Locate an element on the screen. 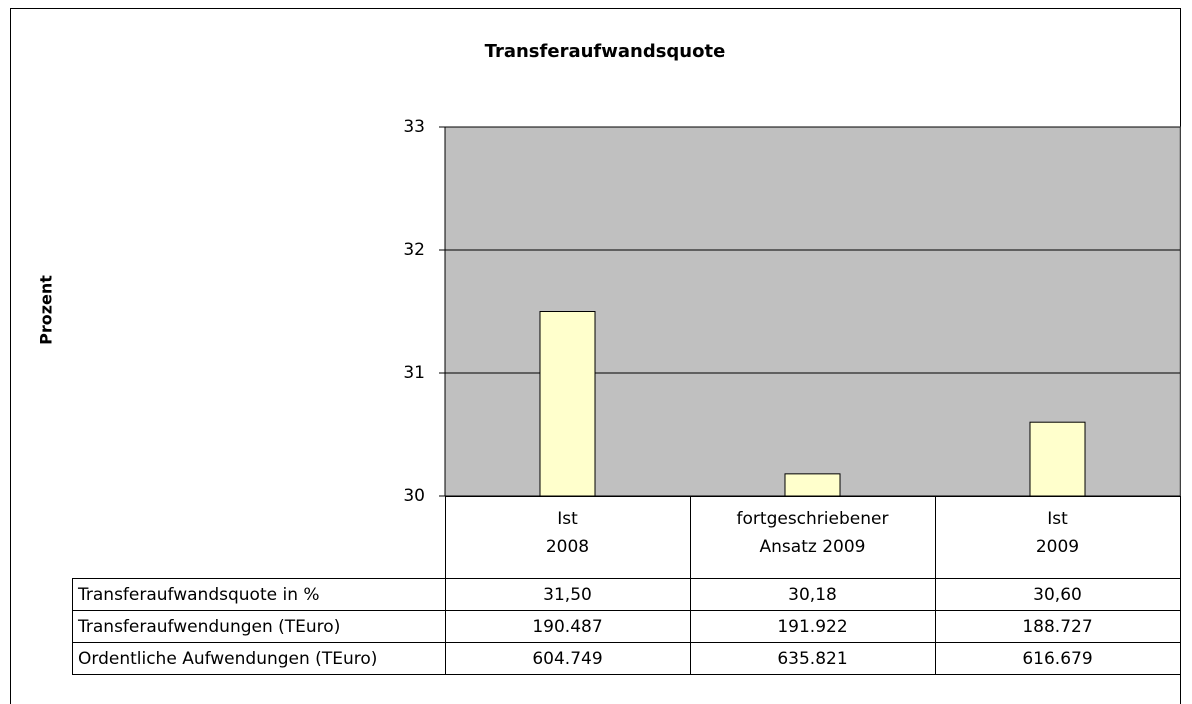 This screenshot has width=1192, height=704. table-cell: 30,60 is located at coordinates (1057, 595).